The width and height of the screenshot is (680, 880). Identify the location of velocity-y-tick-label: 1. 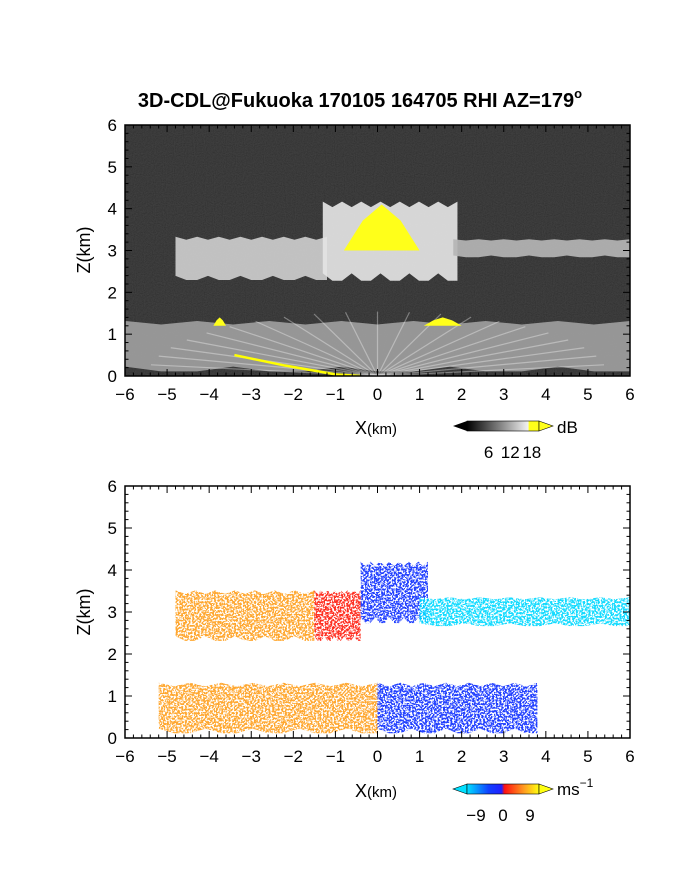
(112, 696).